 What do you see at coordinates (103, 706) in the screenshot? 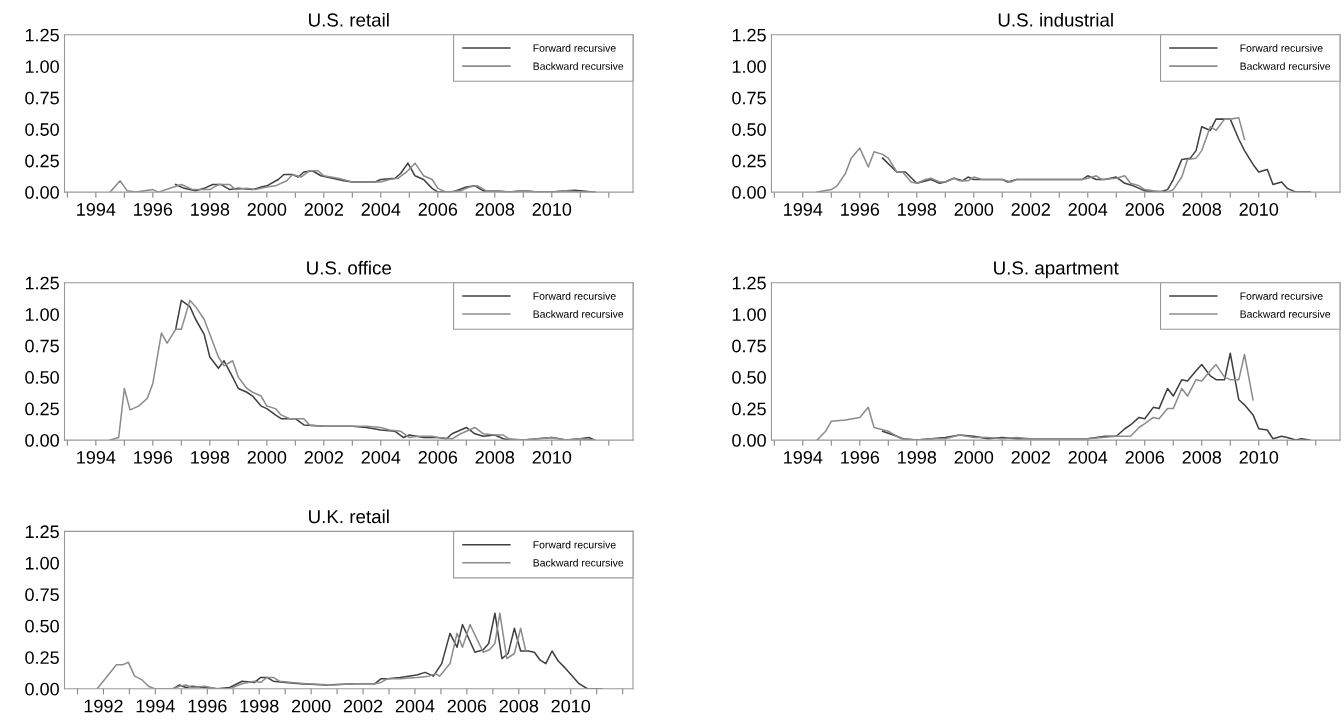
I see `x-tick-label: 1992` at bounding box center [103, 706].